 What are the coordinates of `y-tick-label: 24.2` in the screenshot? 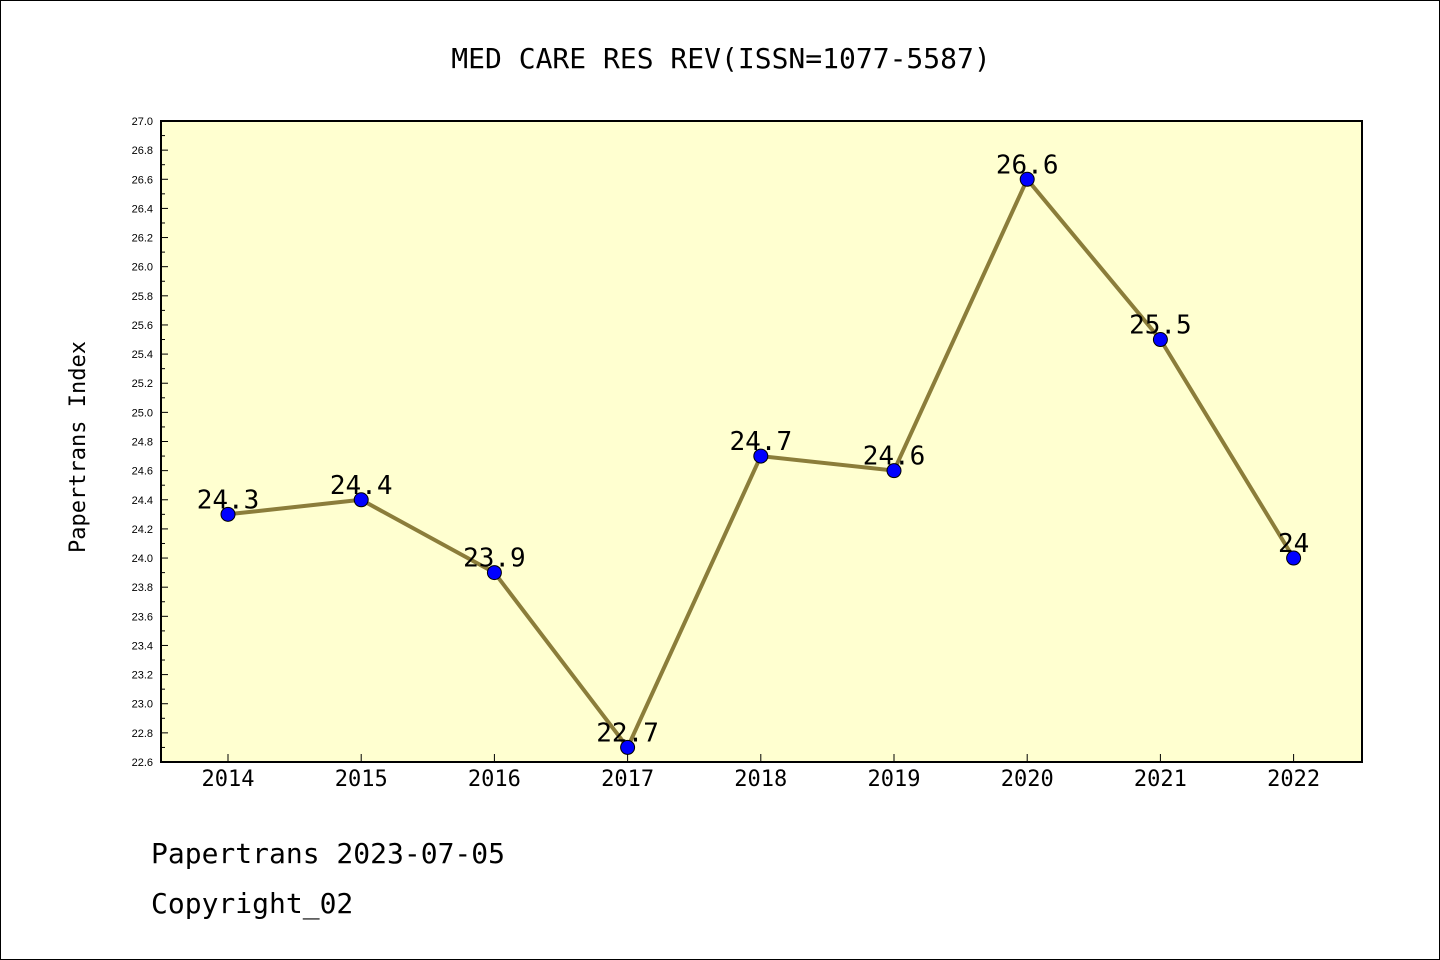 It's located at (142, 530).